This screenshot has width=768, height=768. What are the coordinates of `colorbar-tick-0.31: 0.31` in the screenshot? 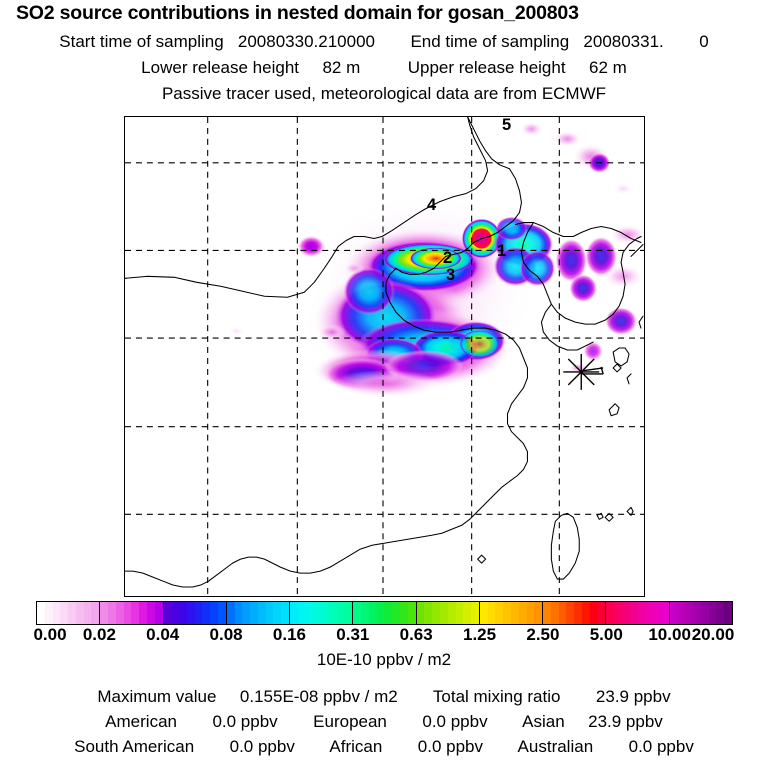 It's located at (353, 634).